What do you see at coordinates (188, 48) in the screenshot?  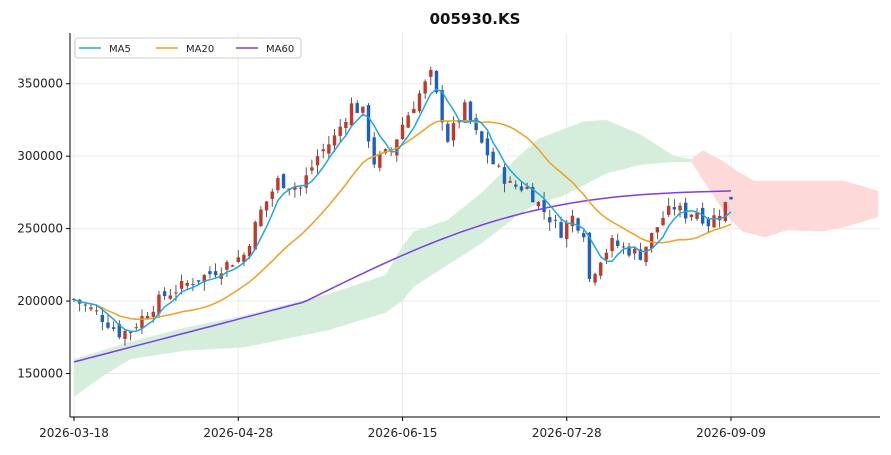 I see `legend: MA5 MA20 MA60` at bounding box center [188, 48].